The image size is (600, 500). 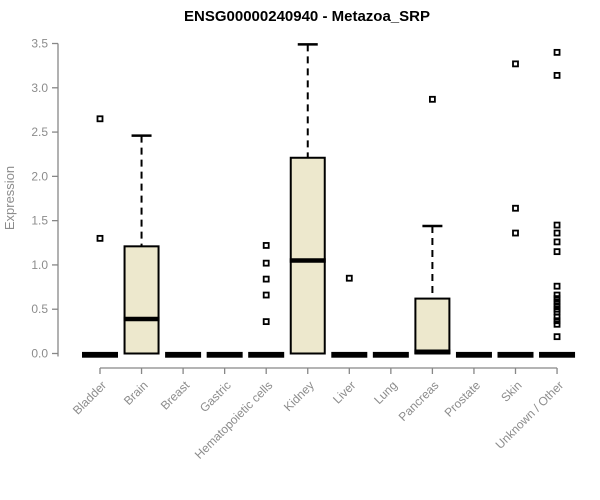 I want to click on y-tick-label: 1.5, so click(x=39, y=221).